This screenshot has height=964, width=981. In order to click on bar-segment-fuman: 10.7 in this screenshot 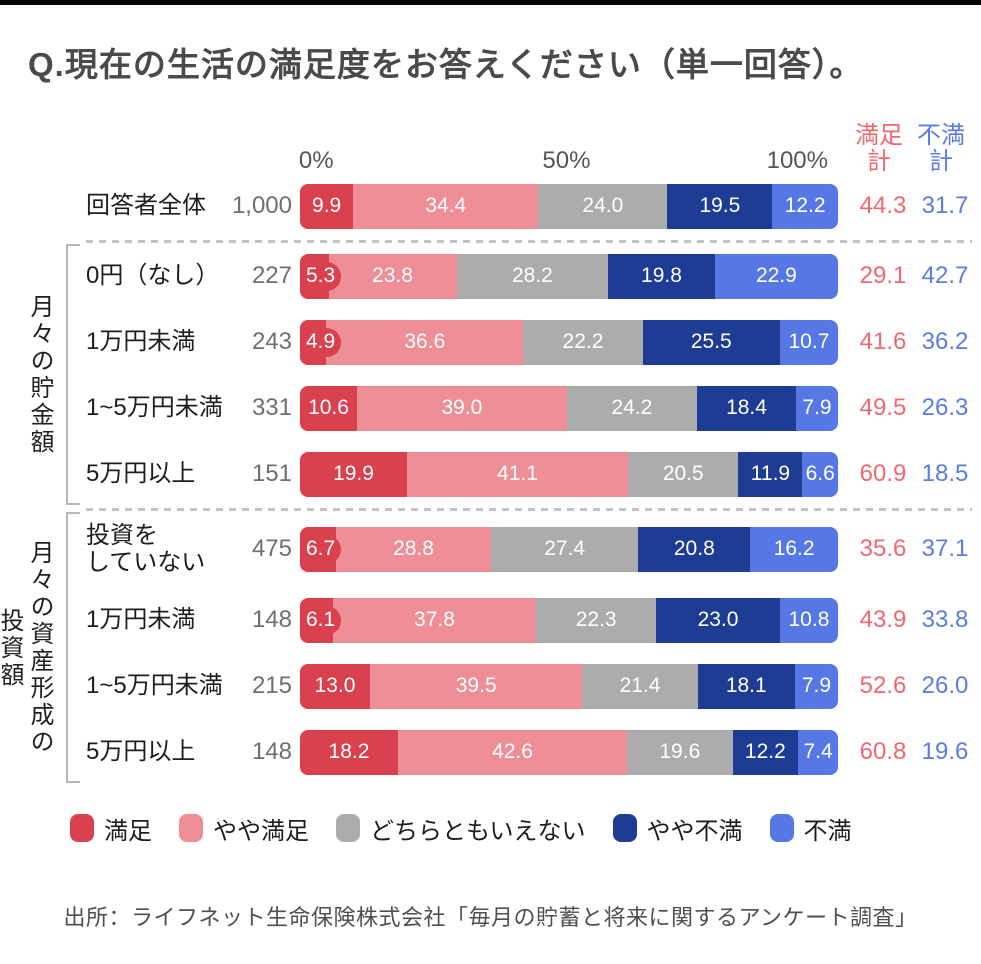, I will do `click(808, 342)`.